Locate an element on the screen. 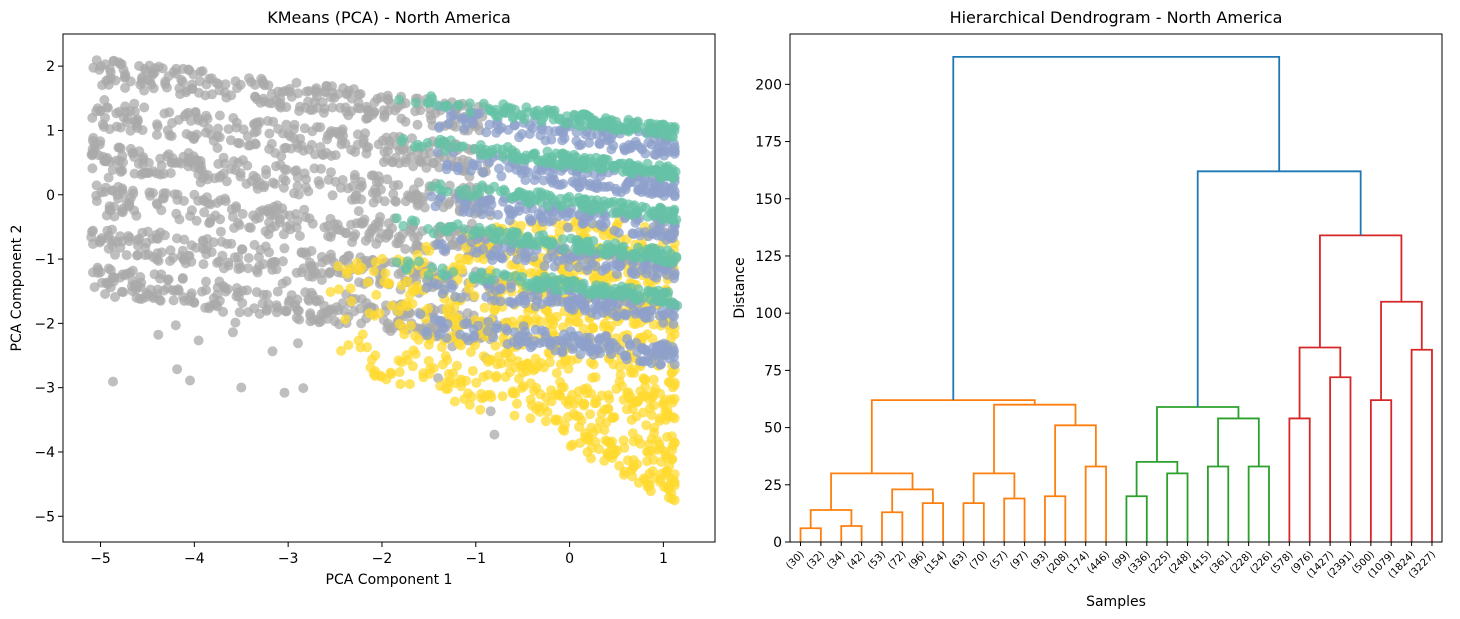  dendrogram-leaf-label: (42) is located at coordinates (856, 560).